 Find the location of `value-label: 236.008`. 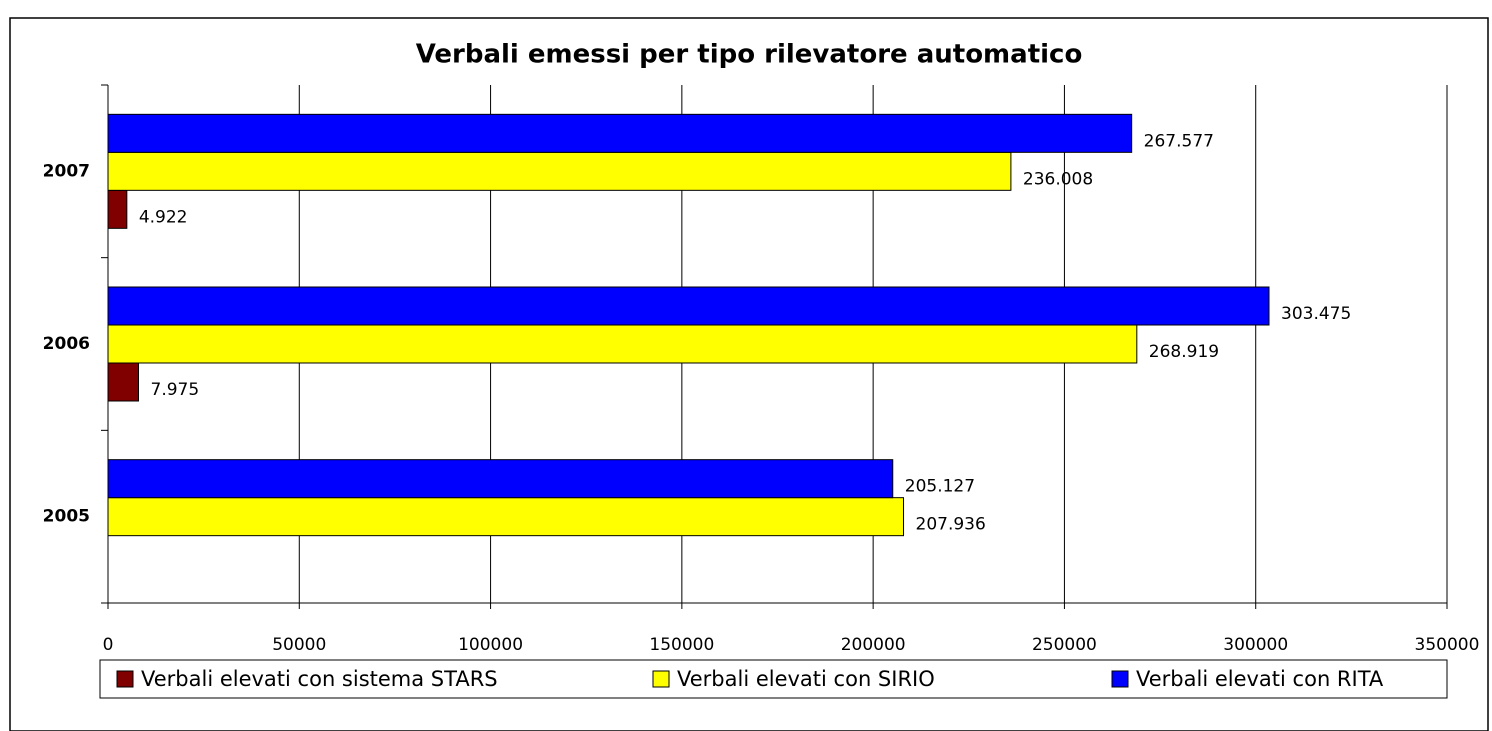

value-label: 236.008 is located at coordinates (1058, 179).